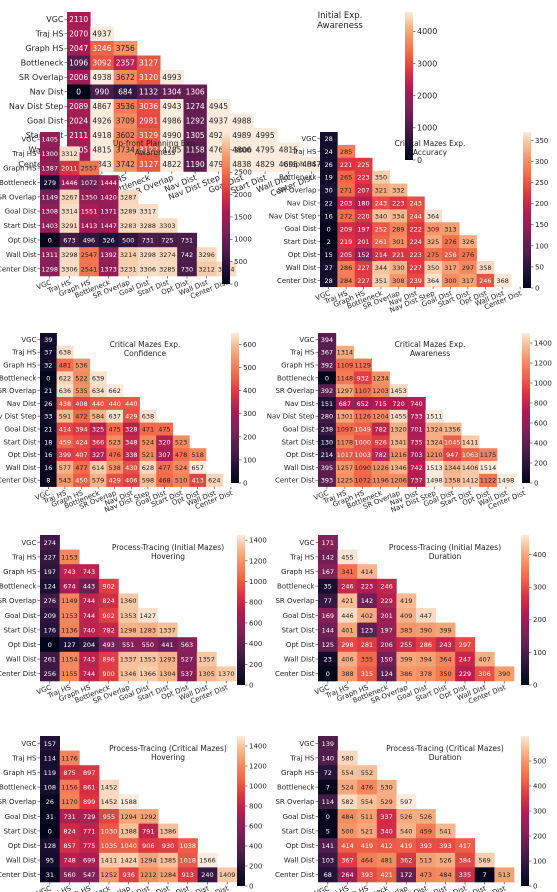  I want to click on cell-value-label: 1337, so click(128, 660).